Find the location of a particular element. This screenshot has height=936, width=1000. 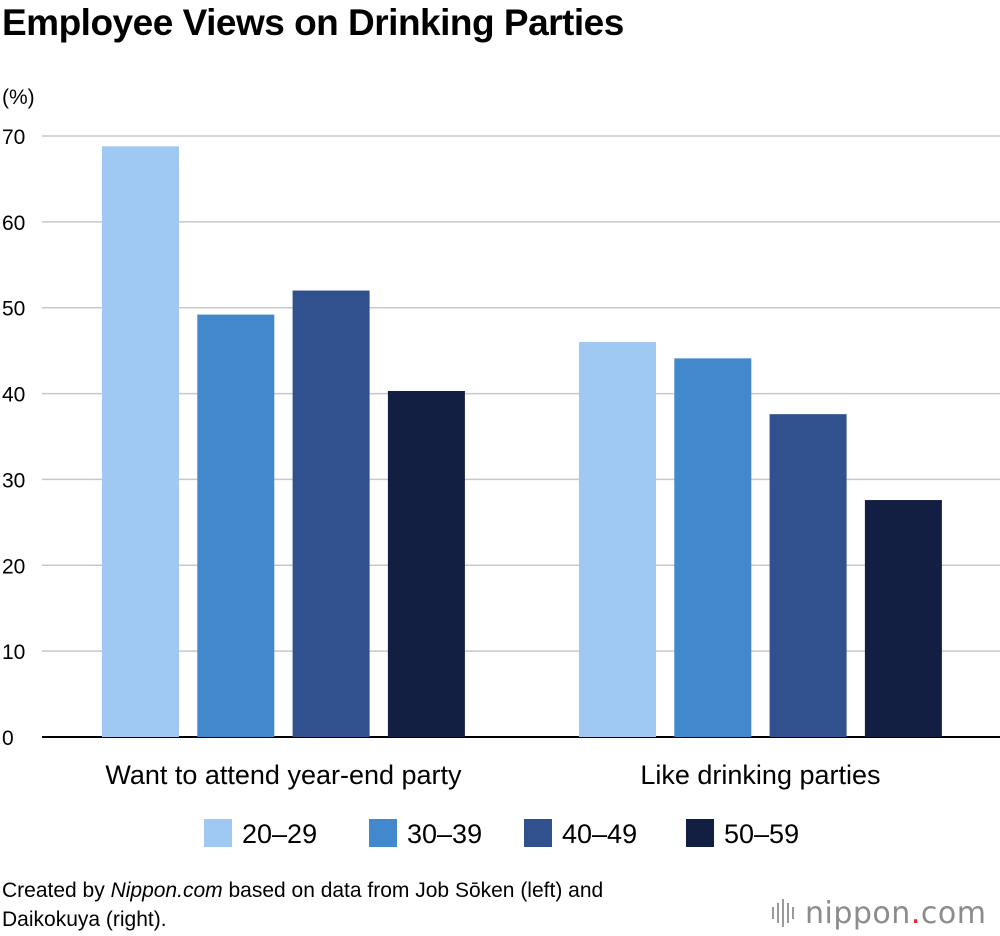

legend: 20–29 30–39 40–49 50–59 is located at coordinates (501, 834).